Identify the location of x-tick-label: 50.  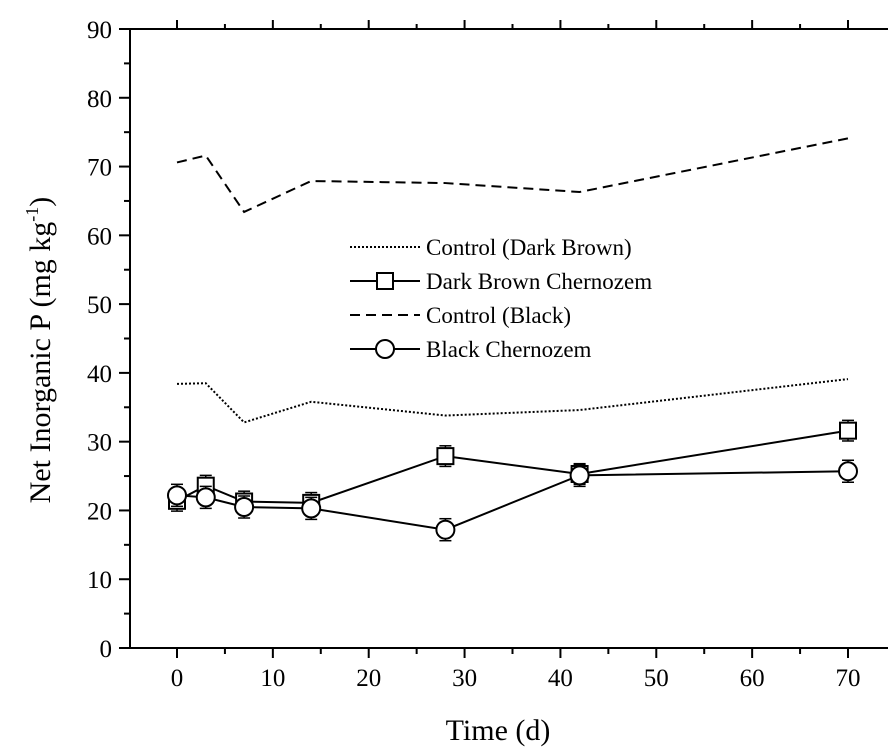
(656, 678).